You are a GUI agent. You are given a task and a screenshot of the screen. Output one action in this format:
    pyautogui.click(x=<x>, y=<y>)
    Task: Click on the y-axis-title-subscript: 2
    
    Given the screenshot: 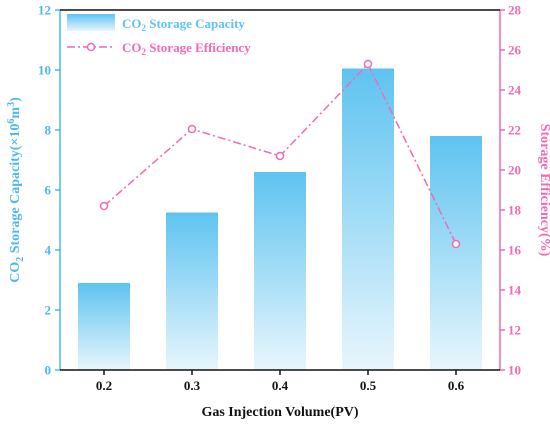 What is the action you would take?
    pyautogui.click(x=20, y=259)
    